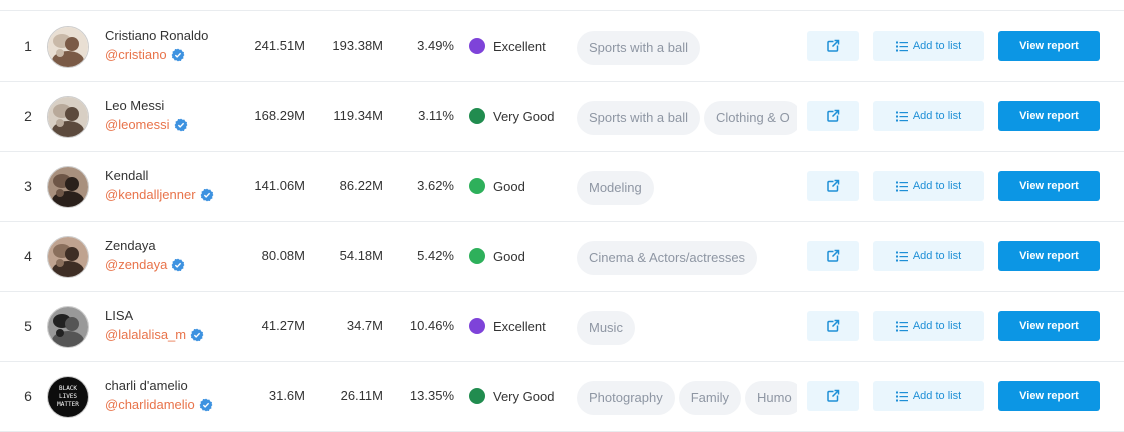  I want to click on category-tag: Modeling, so click(615, 188).